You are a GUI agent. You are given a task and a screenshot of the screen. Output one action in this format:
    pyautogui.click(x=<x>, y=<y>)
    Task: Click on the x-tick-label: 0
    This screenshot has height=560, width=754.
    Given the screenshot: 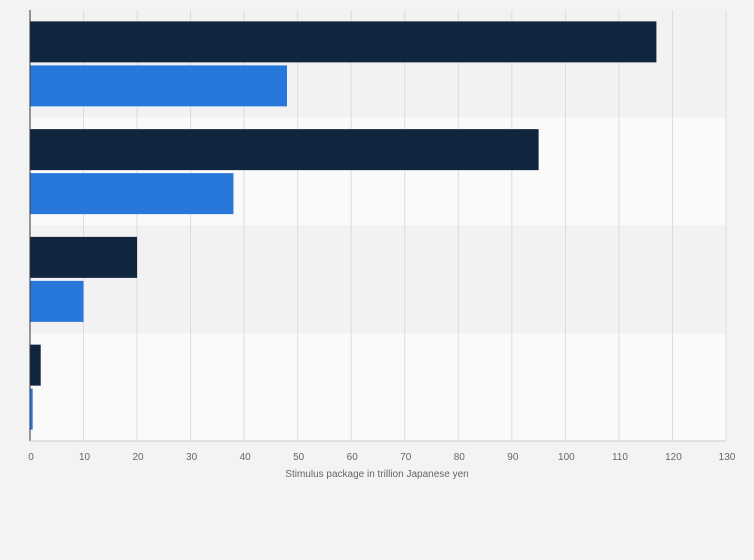 What is the action you would take?
    pyautogui.click(x=31, y=457)
    